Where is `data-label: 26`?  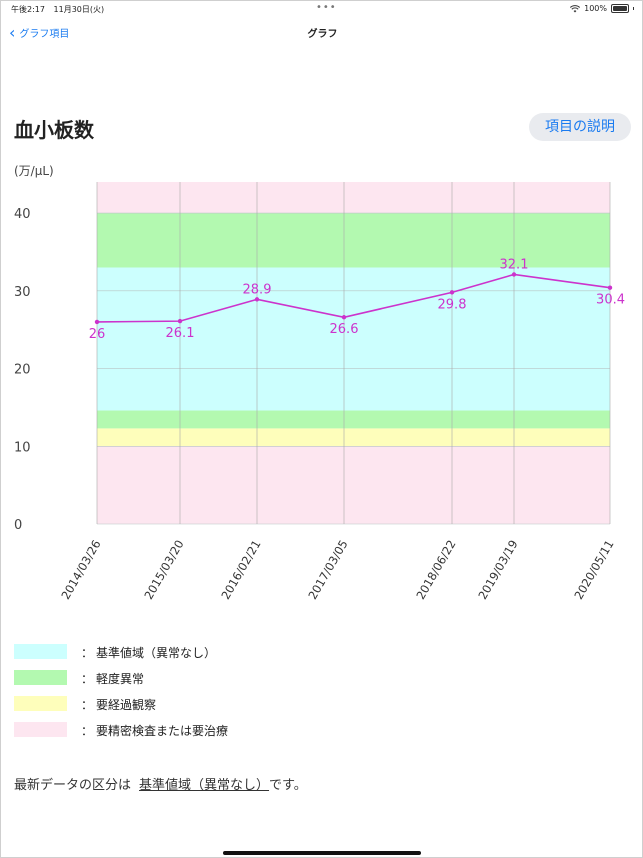 data-label: 26 is located at coordinates (97, 334).